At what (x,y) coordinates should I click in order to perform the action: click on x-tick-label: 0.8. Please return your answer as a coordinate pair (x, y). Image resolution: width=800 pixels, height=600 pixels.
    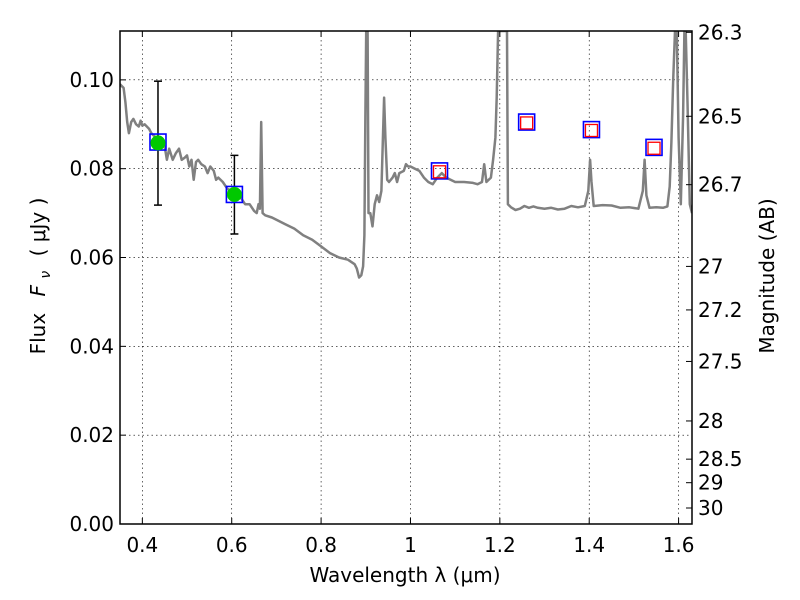
    Looking at the image, I should click on (321, 545).